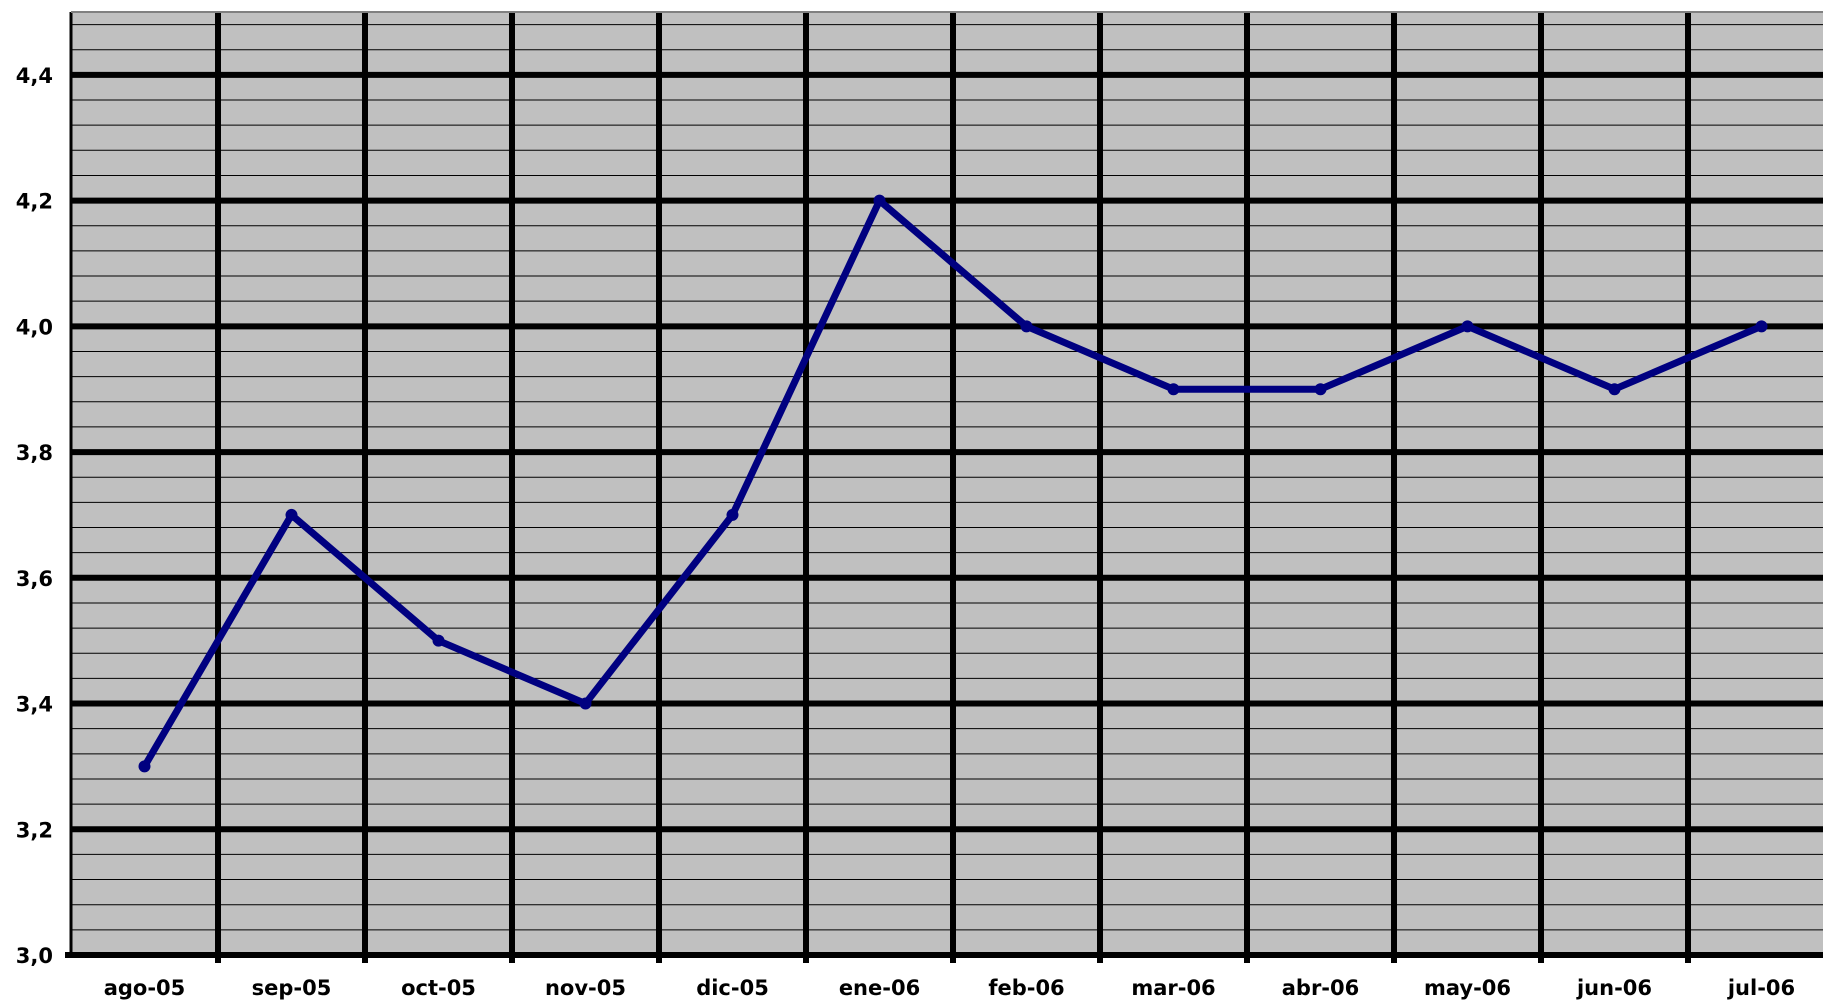 The image size is (1823, 1008). Describe the element at coordinates (1761, 988) in the screenshot. I see `x-tick-label: jul-06` at that location.